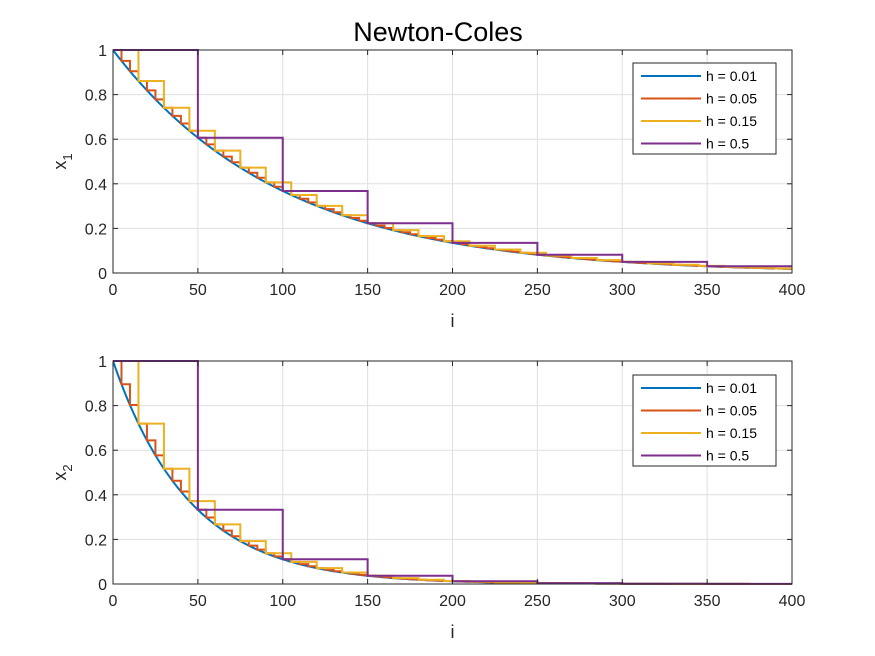 This screenshot has width=875, height=656. Describe the element at coordinates (438, 32) in the screenshot. I see `figure-title: Newton-Coles` at that location.